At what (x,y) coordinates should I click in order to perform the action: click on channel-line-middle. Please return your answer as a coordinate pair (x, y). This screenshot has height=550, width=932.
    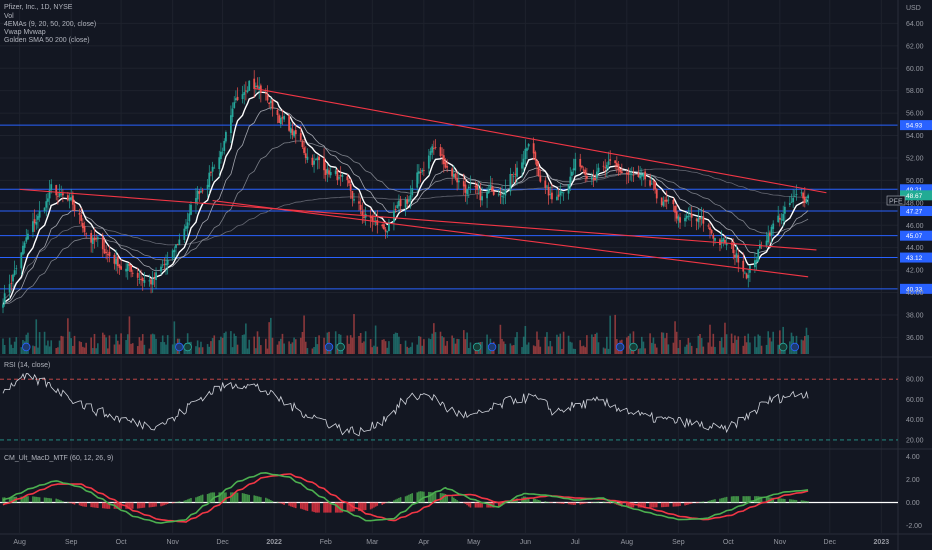
    Looking at the image, I should click on (418, 219).